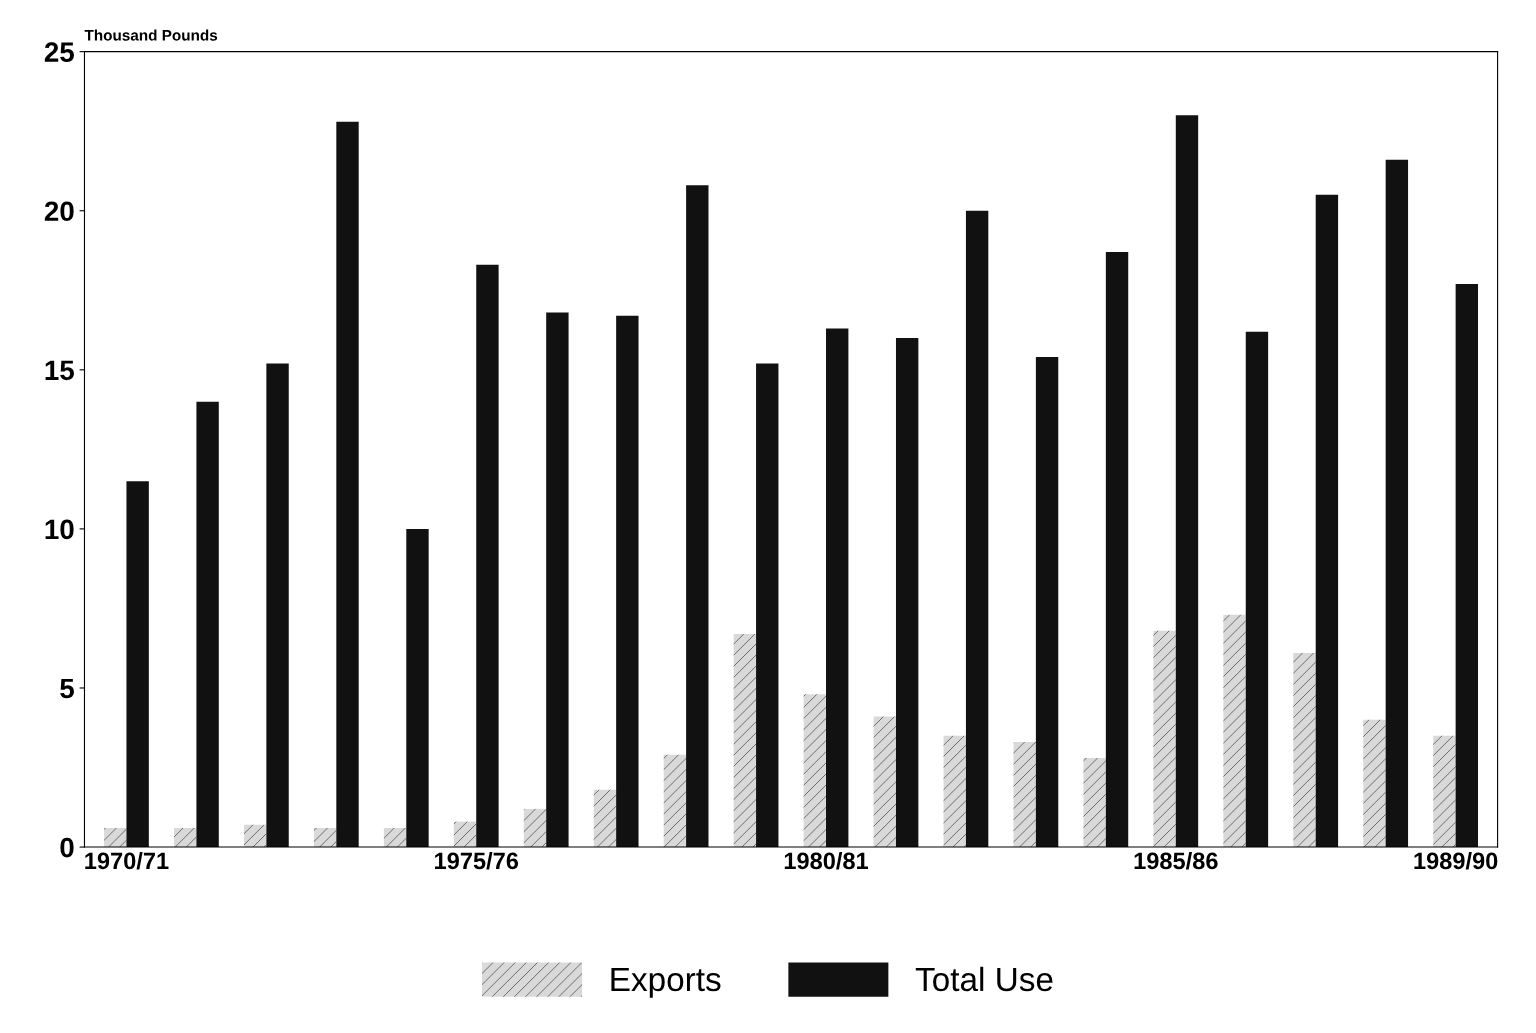 The width and height of the screenshot is (1536, 1033). Describe the element at coordinates (477, 860) in the screenshot. I see `x-tick-label: 1975/76` at that location.